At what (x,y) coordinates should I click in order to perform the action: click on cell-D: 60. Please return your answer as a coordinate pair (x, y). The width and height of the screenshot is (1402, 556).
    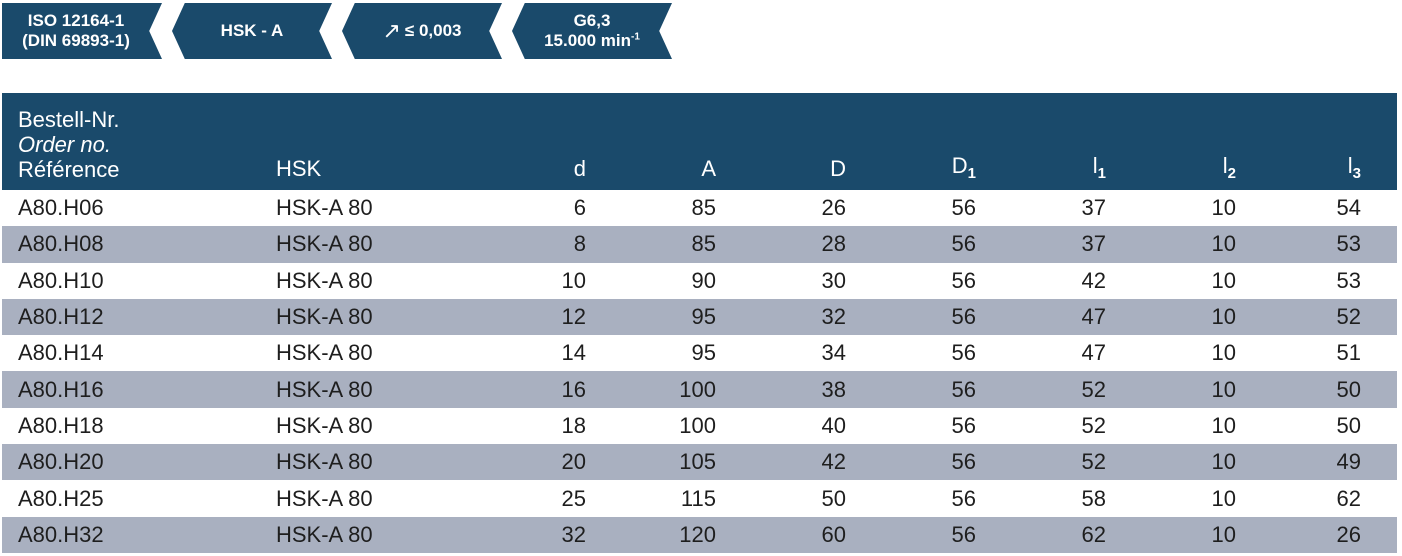
    Looking at the image, I should click on (833, 534).